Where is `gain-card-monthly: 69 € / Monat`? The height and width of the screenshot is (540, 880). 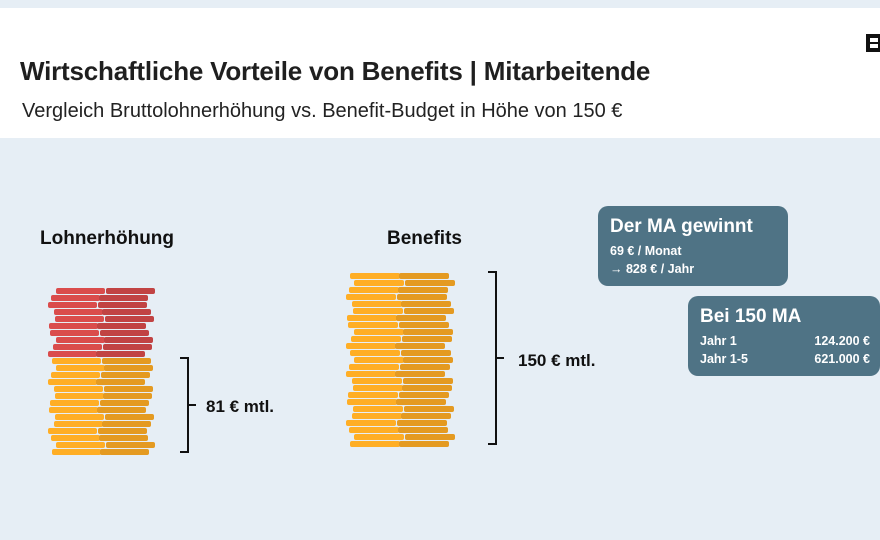 gain-card-monthly: 69 € / Monat is located at coordinates (646, 251).